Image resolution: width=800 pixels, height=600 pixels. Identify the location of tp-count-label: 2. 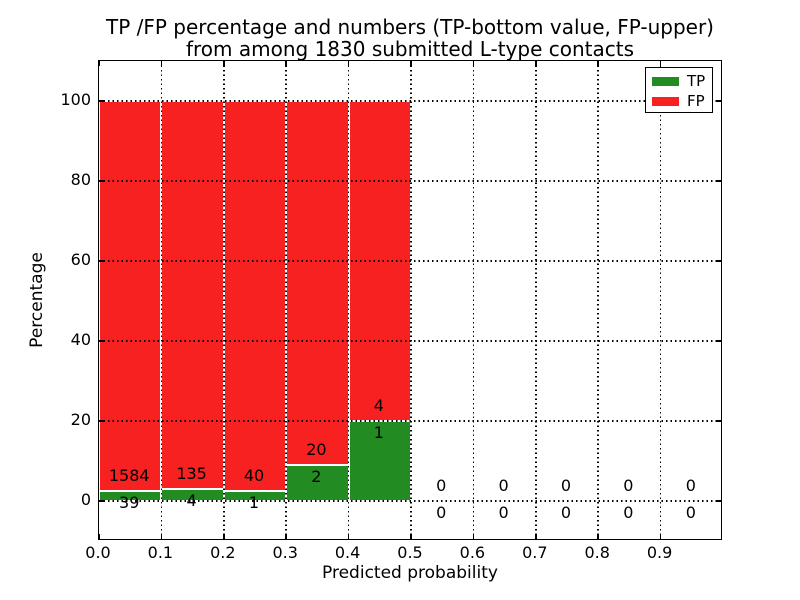
(316, 476).